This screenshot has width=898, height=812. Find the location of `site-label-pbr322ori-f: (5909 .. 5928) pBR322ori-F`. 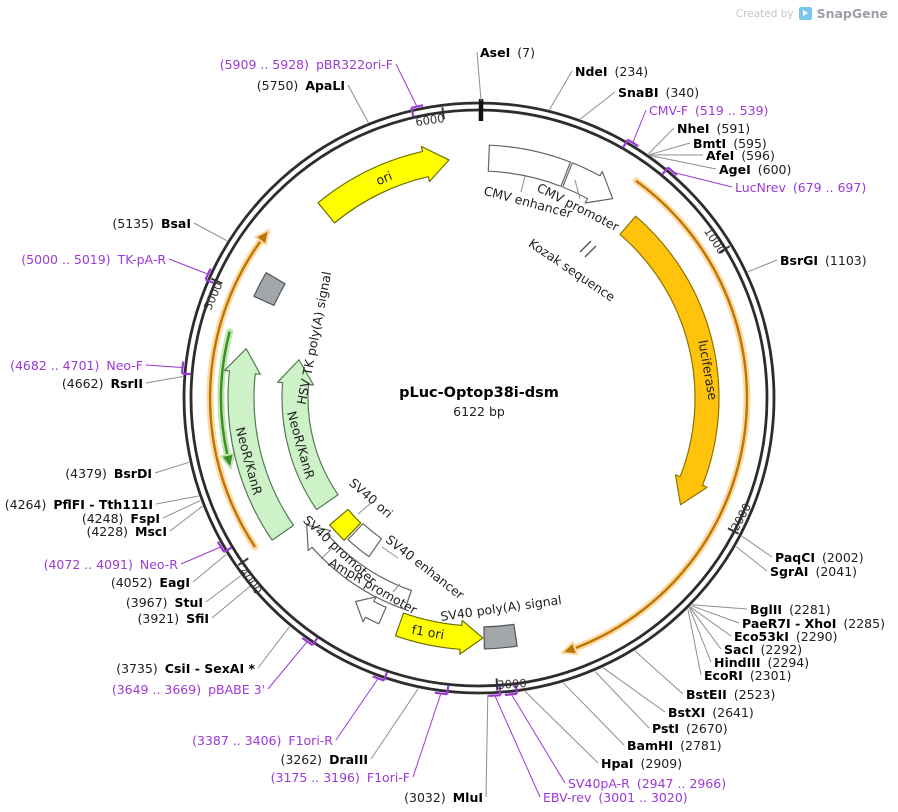

site-label-pbr322ori-f: (5909 .. 5928) pBR322ori-F is located at coordinates (306, 64).